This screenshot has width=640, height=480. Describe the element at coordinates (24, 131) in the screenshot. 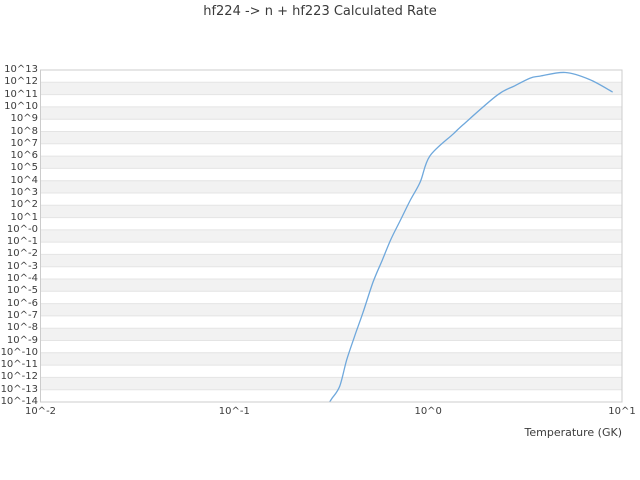

I see `y-tick-label: 10^8` at that location.